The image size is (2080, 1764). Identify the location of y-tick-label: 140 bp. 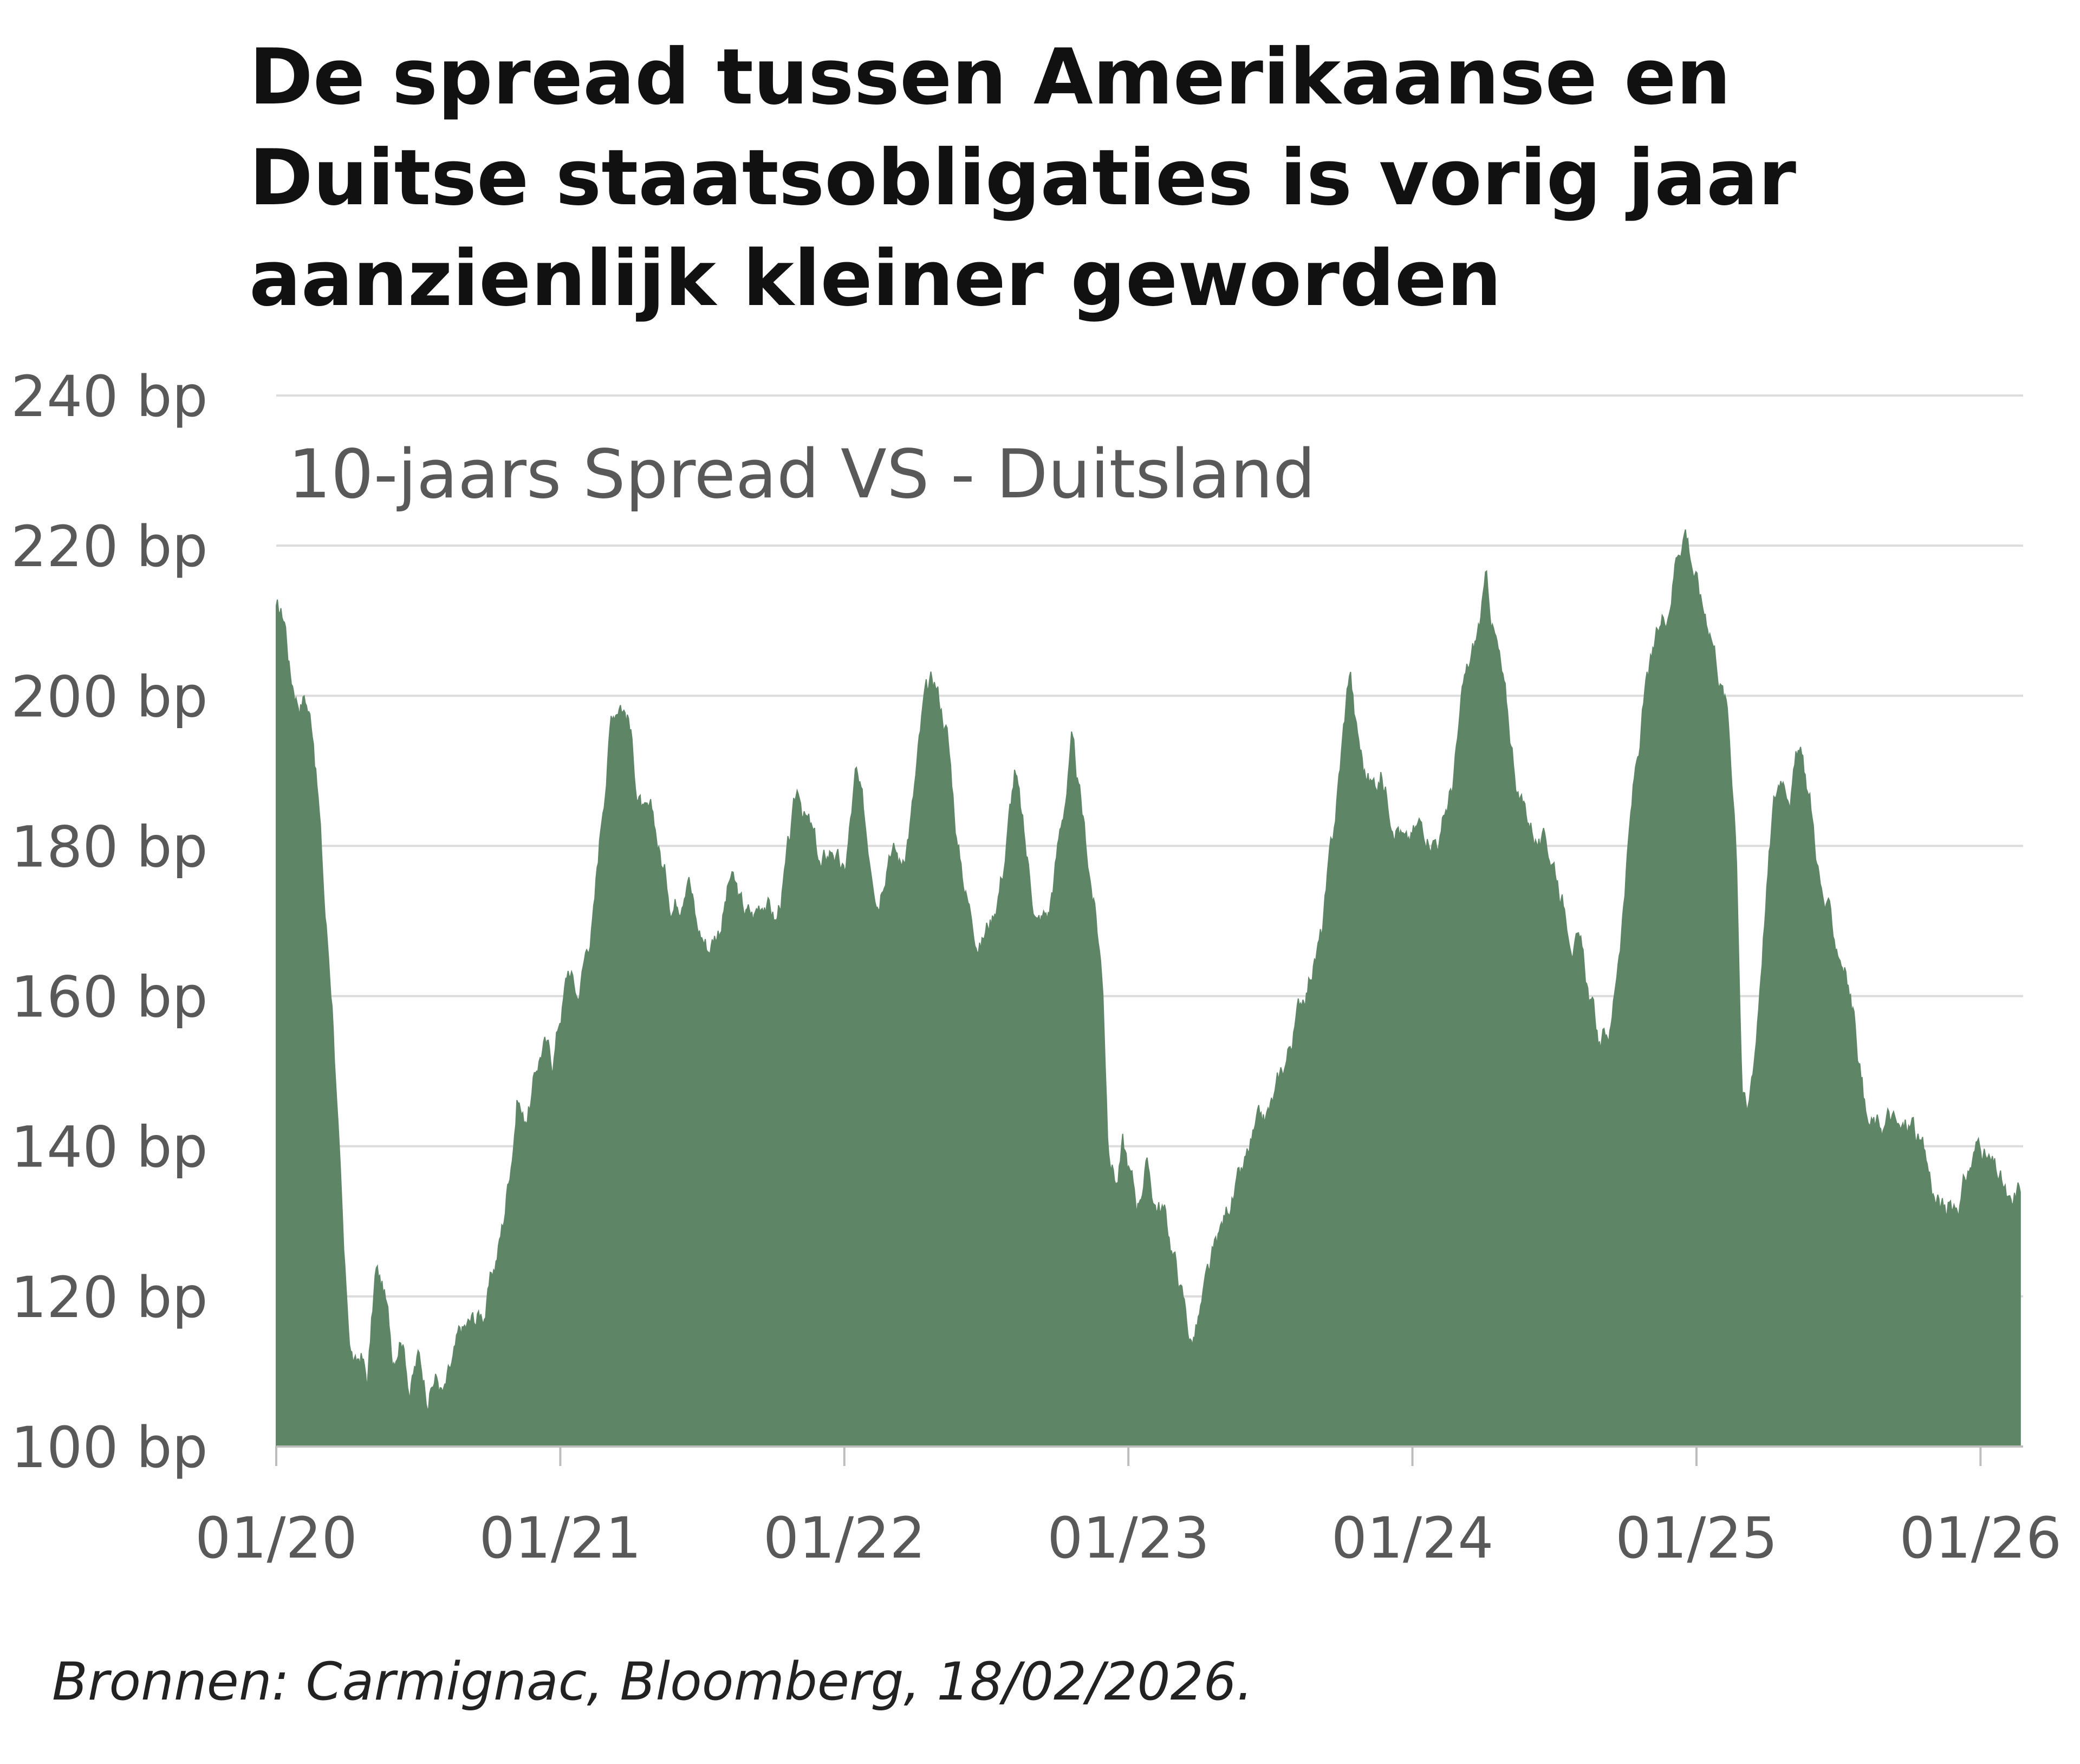
(109, 1147).